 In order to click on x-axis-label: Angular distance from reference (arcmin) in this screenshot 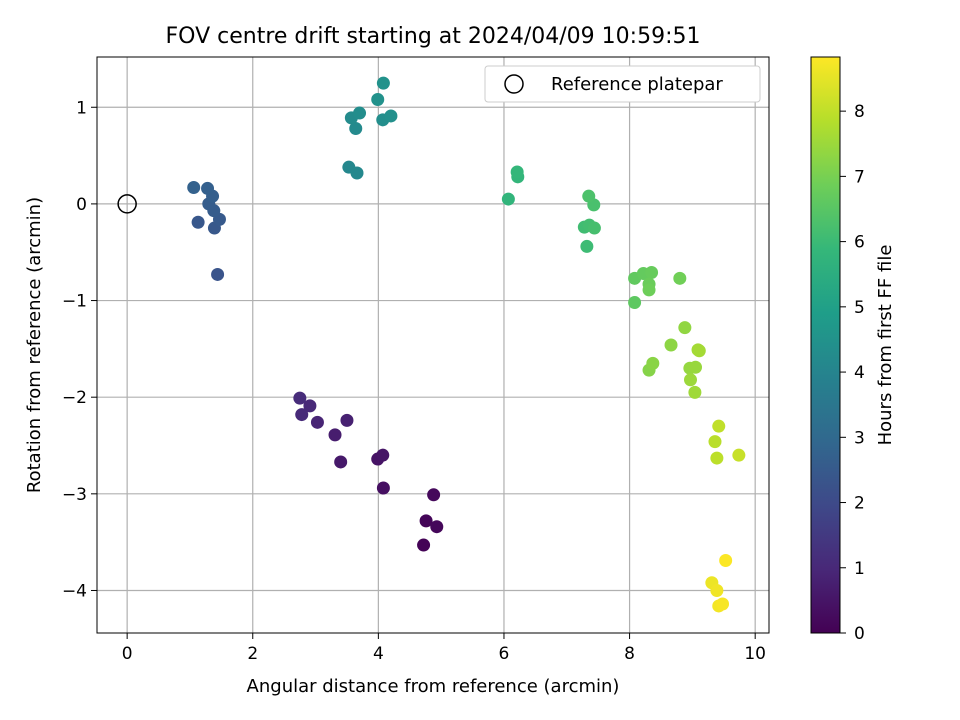, I will do `click(433, 686)`.